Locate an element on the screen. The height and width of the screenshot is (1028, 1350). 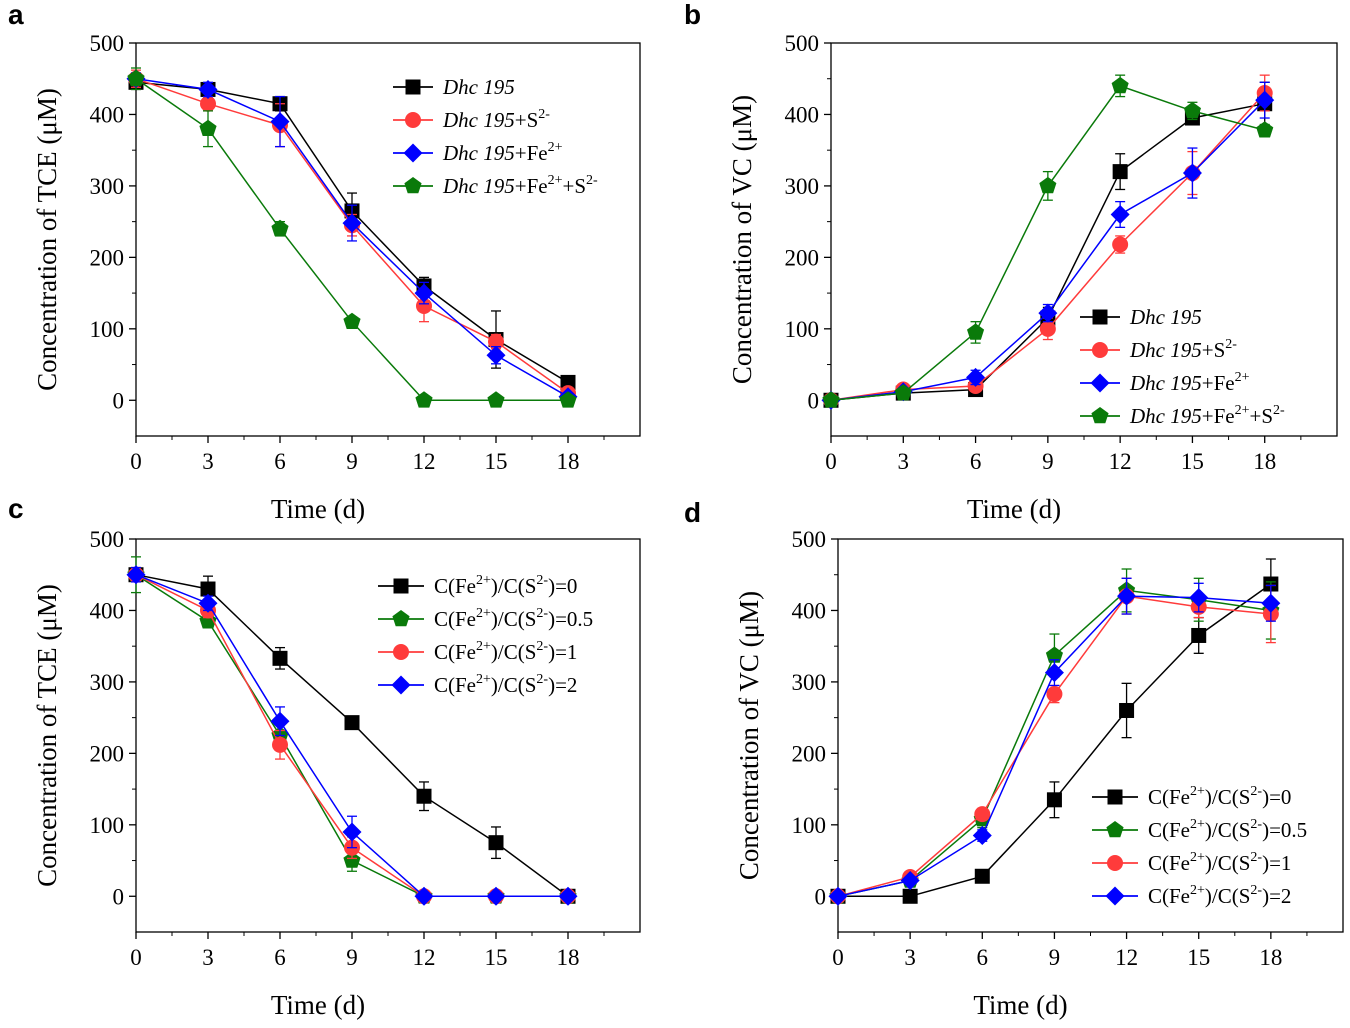
y-tick-label: 400 is located at coordinates (809, 610).